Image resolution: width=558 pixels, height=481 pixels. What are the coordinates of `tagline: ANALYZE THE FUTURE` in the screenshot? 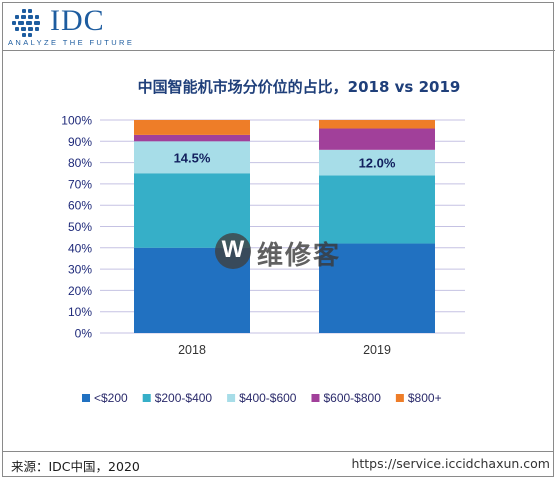 It's located at (71, 42).